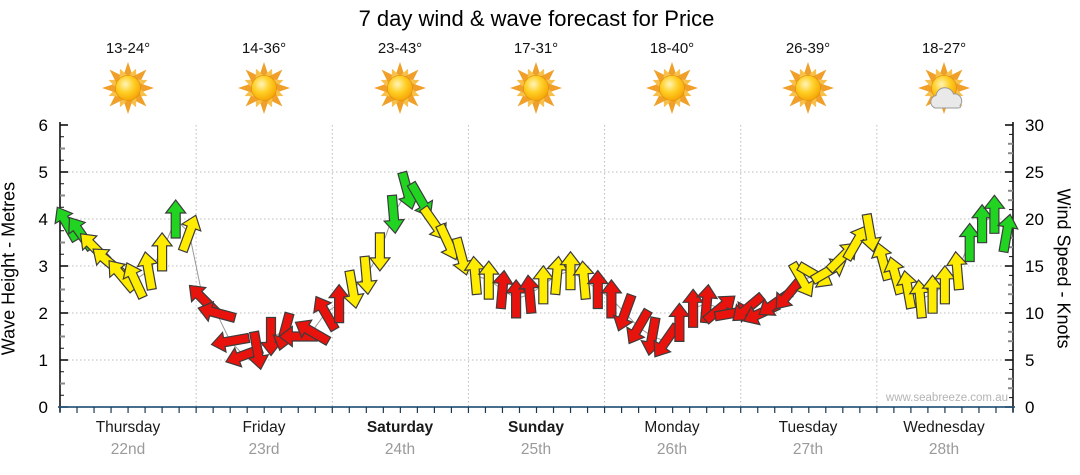 The width and height of the screenshot is (1080, 475). I want to click on date-label-23rd: 23rd, so click(264, 449).